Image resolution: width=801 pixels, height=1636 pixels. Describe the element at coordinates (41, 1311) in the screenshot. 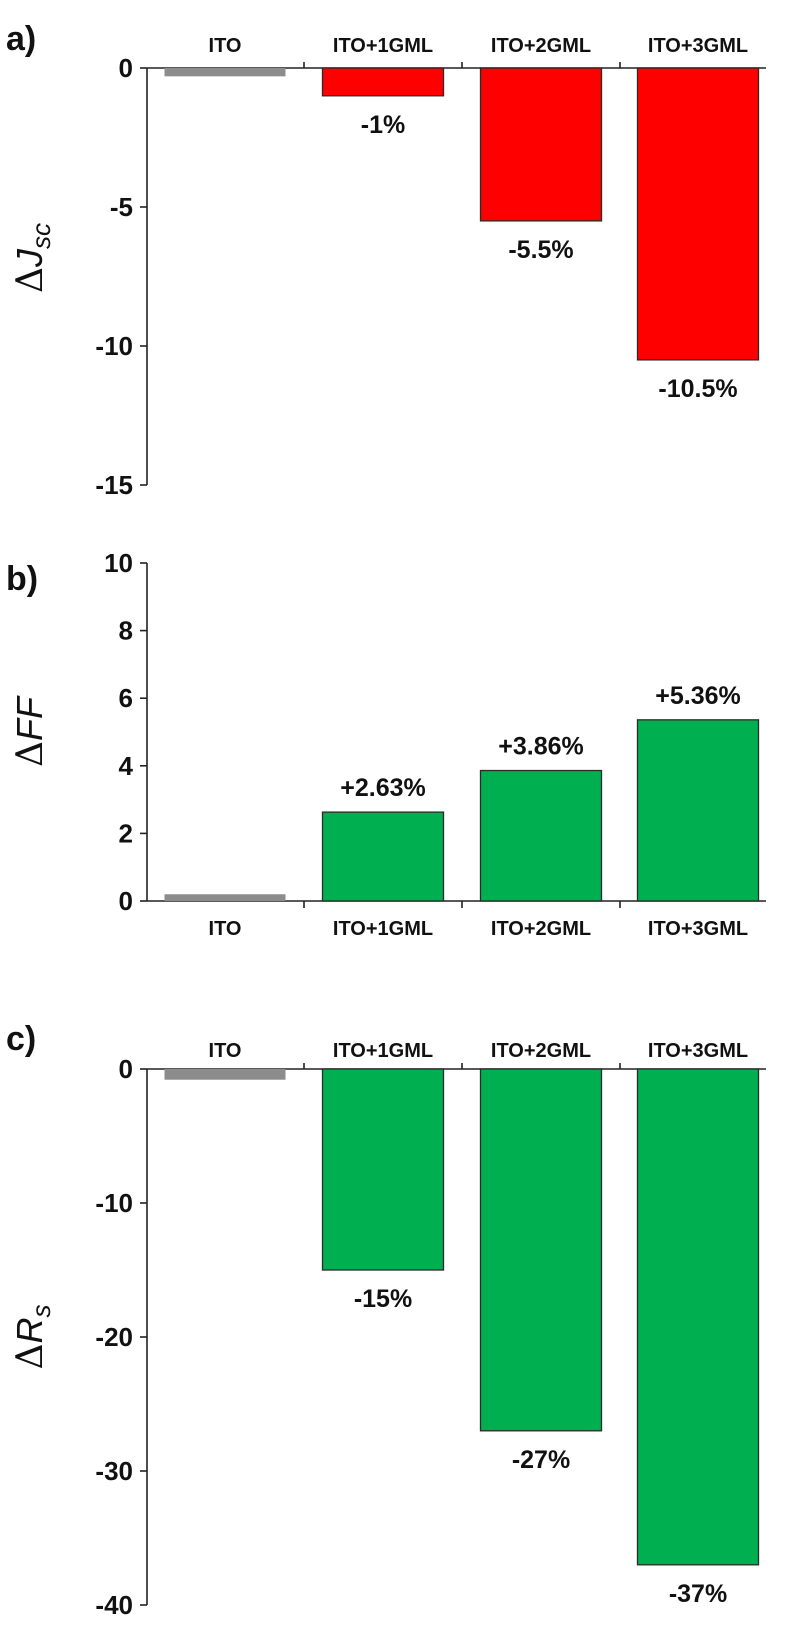

I see `y-axis-label-subscript: s` at that location.